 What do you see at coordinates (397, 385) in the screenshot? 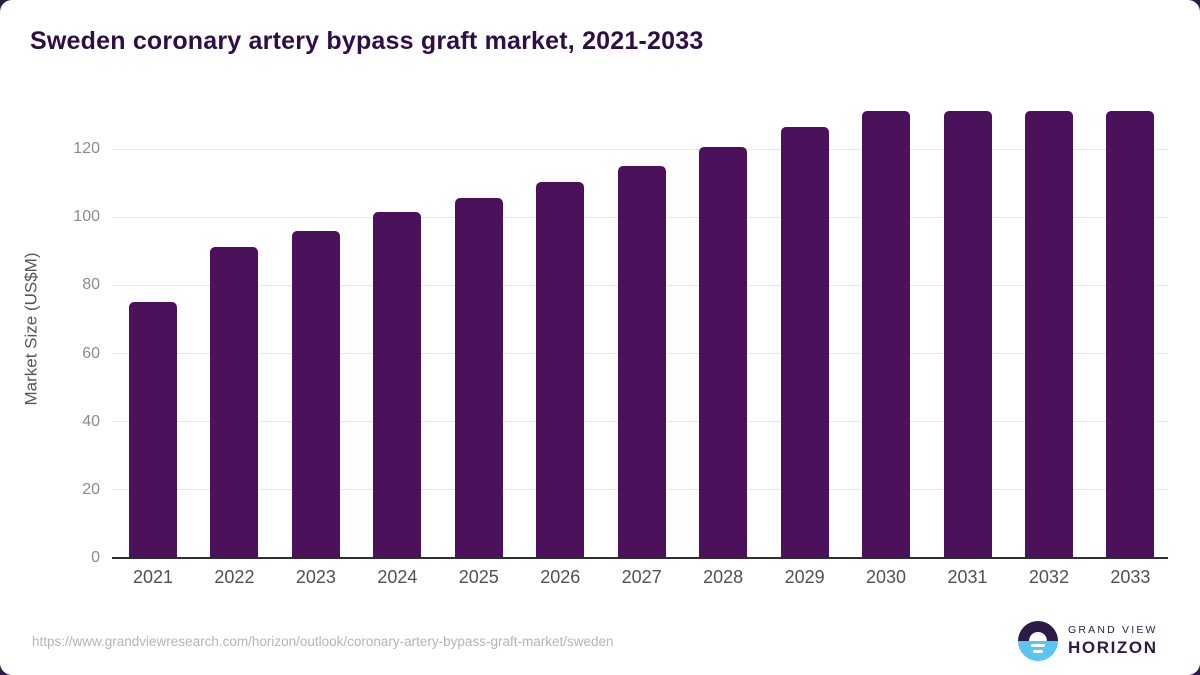
I see `bar-2024` at bounding box center [397, 385].